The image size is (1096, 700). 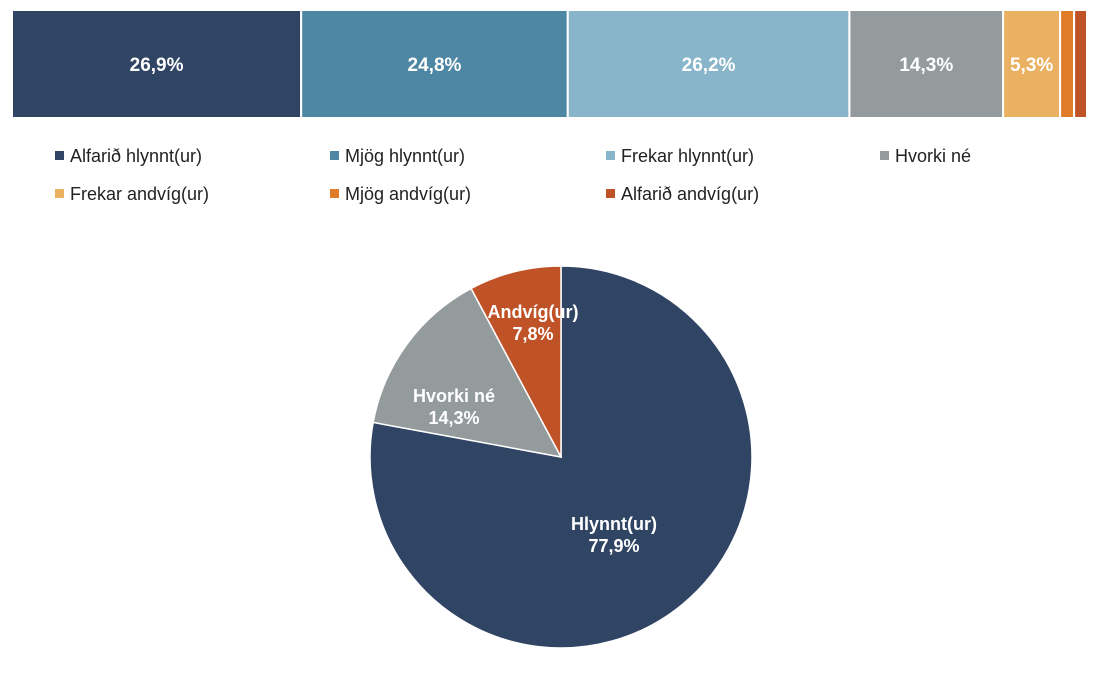 I want to click on pie-slice-name: Hvorki né, so click(x=454, y=396).